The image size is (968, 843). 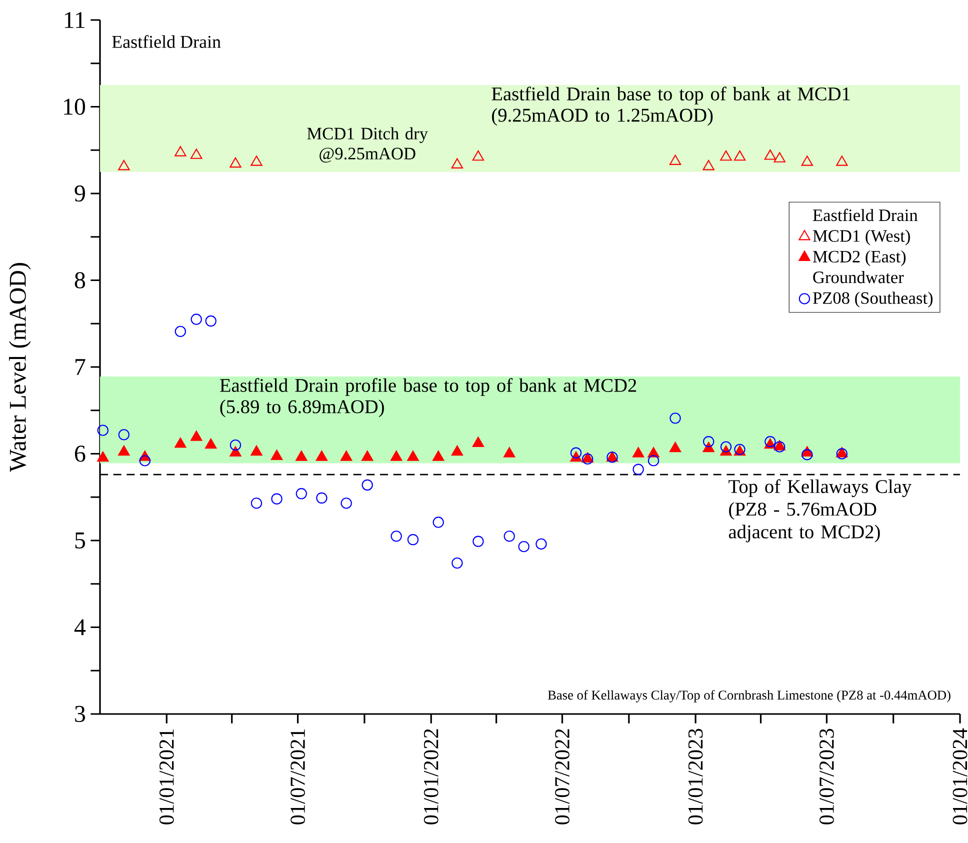 I want to click on annotation: Groundwater, so click(x=858, y=277).